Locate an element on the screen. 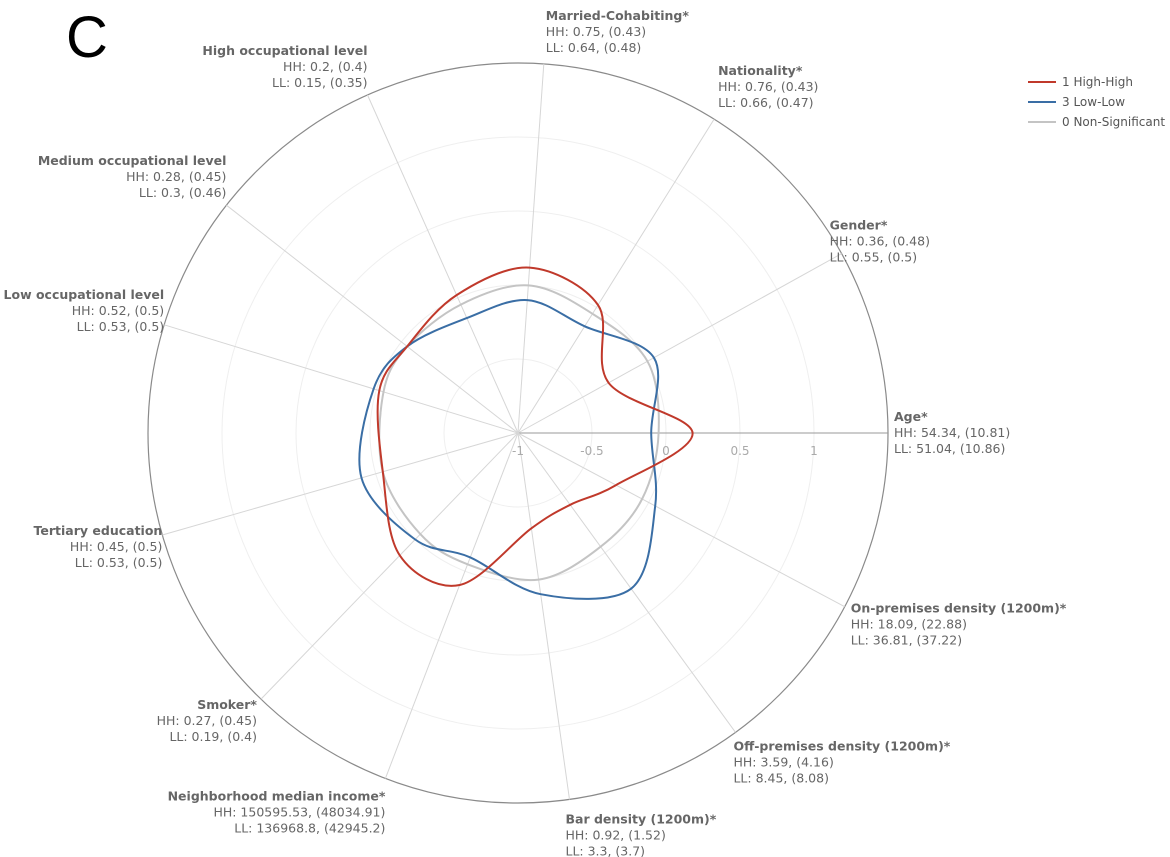 The height and width of the screenshot is (857, 1170). axis-ll-stat: LL: 36.81, (37.22) is located at coordinates (906, 640).